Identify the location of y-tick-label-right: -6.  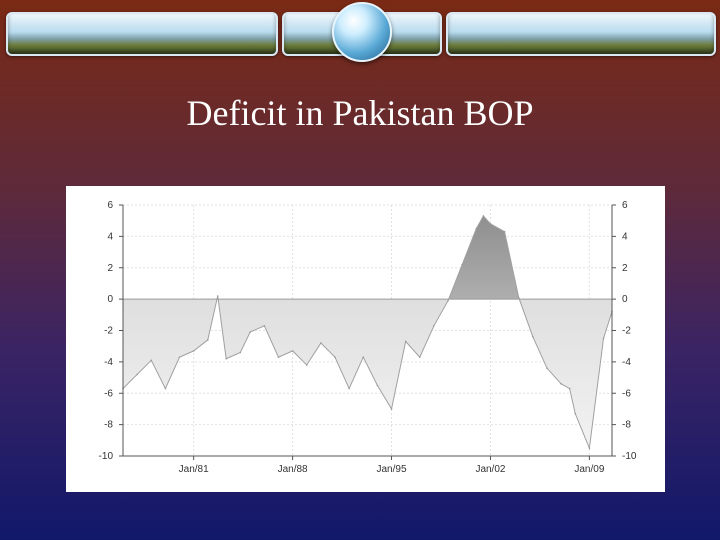
(626, 393).